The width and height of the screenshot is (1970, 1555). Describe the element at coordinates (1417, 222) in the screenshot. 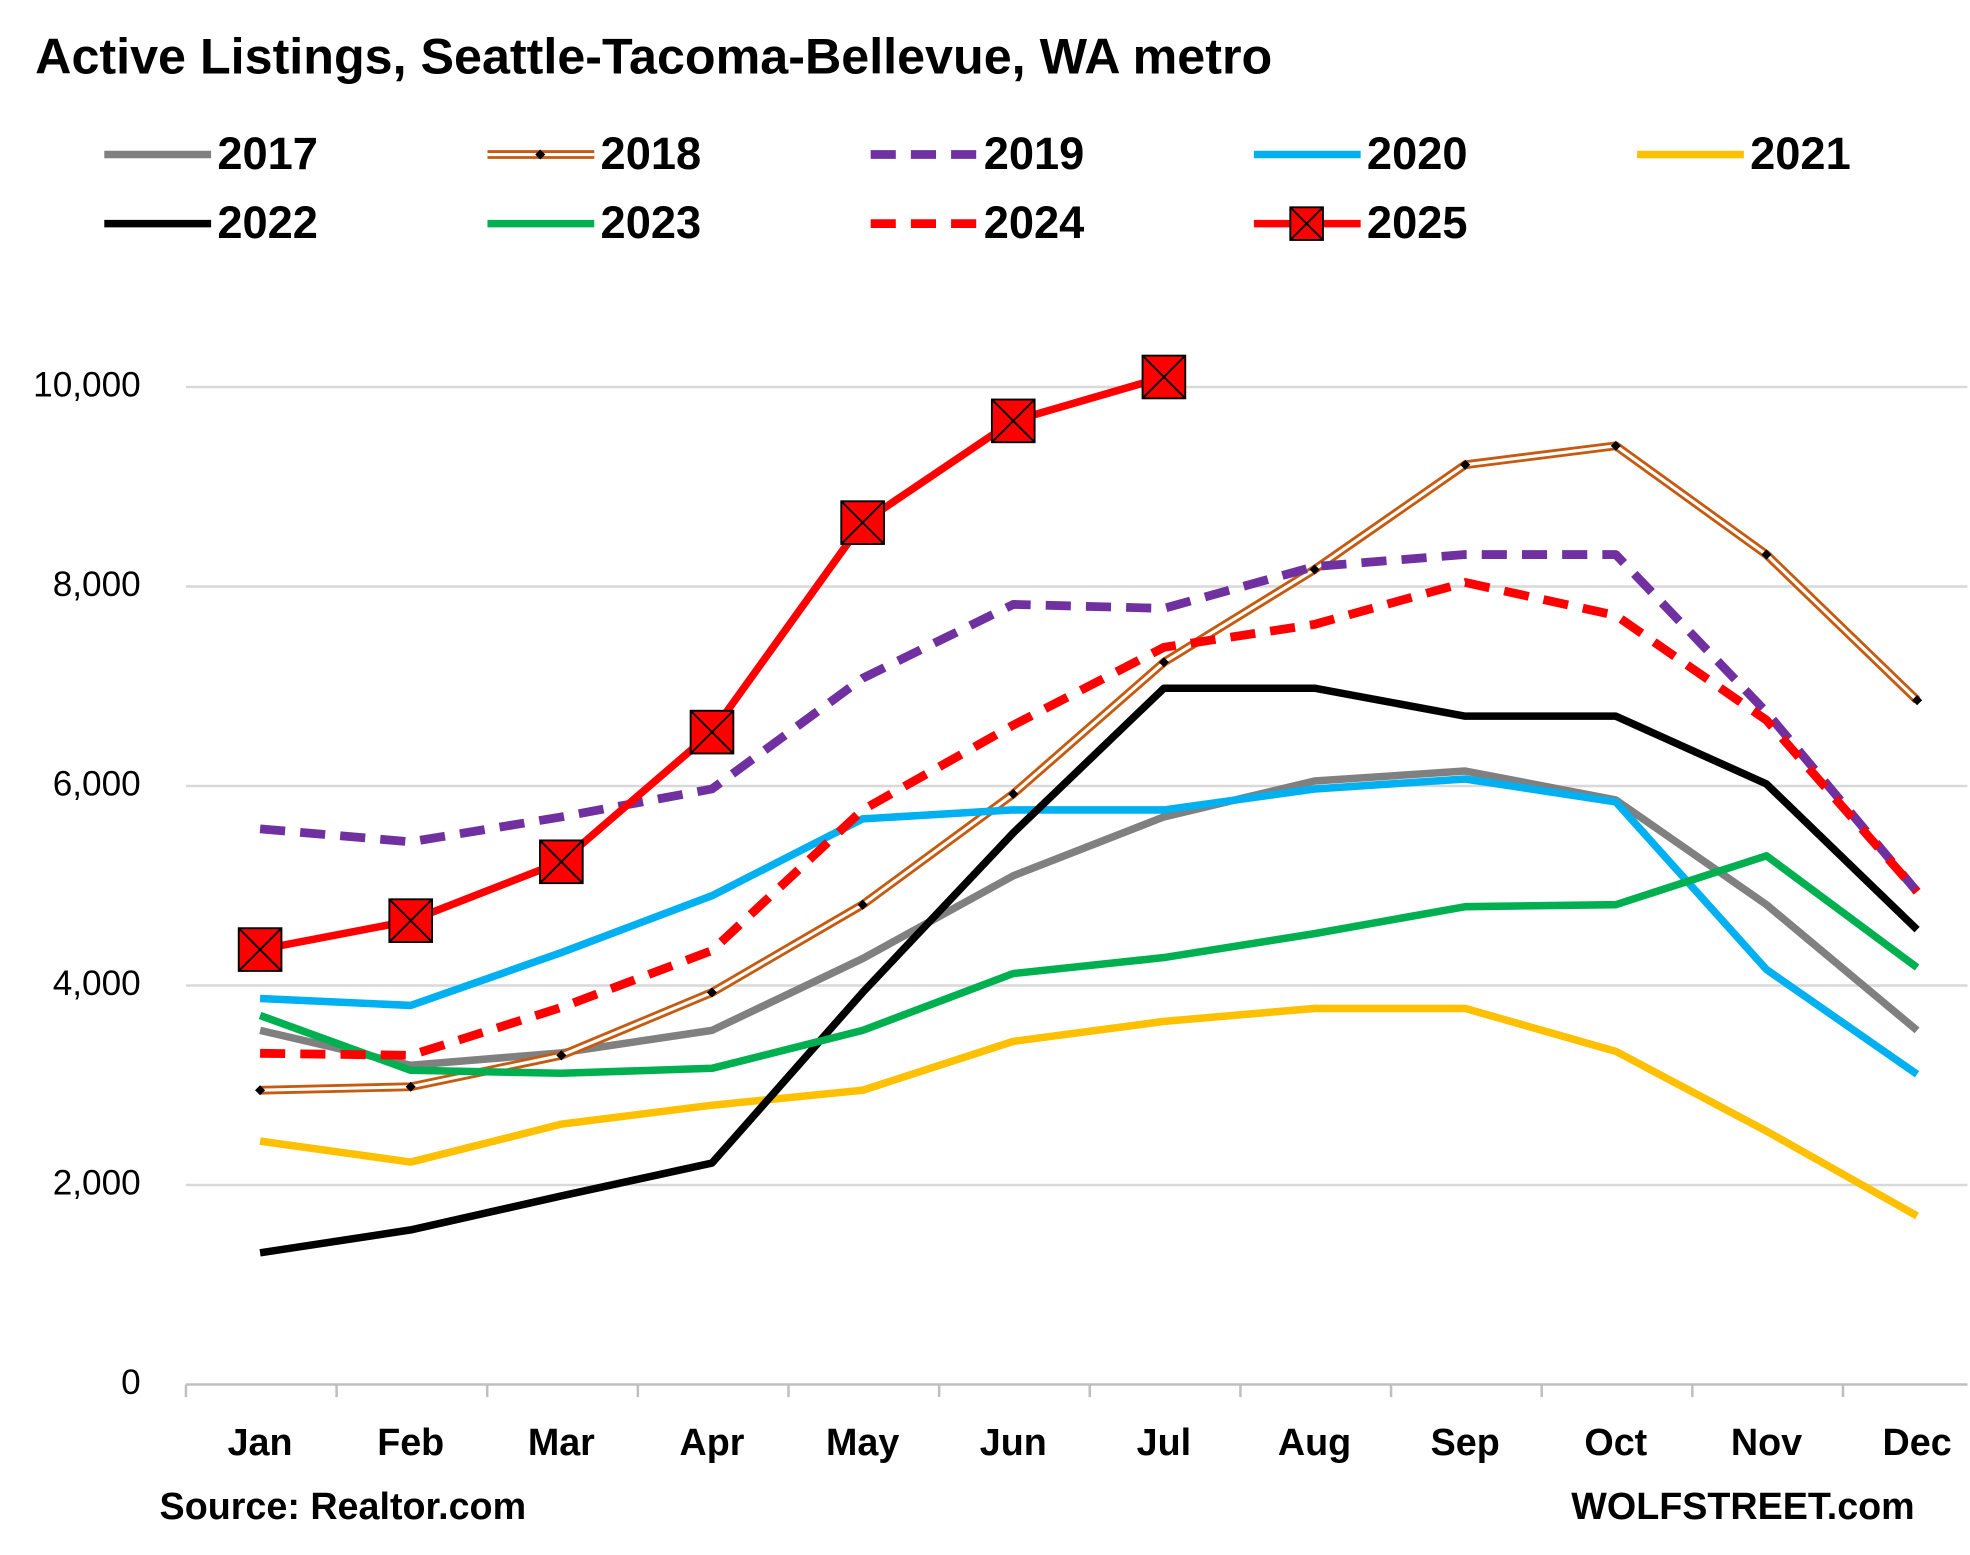

I see `legend-label: 2025` at that location.